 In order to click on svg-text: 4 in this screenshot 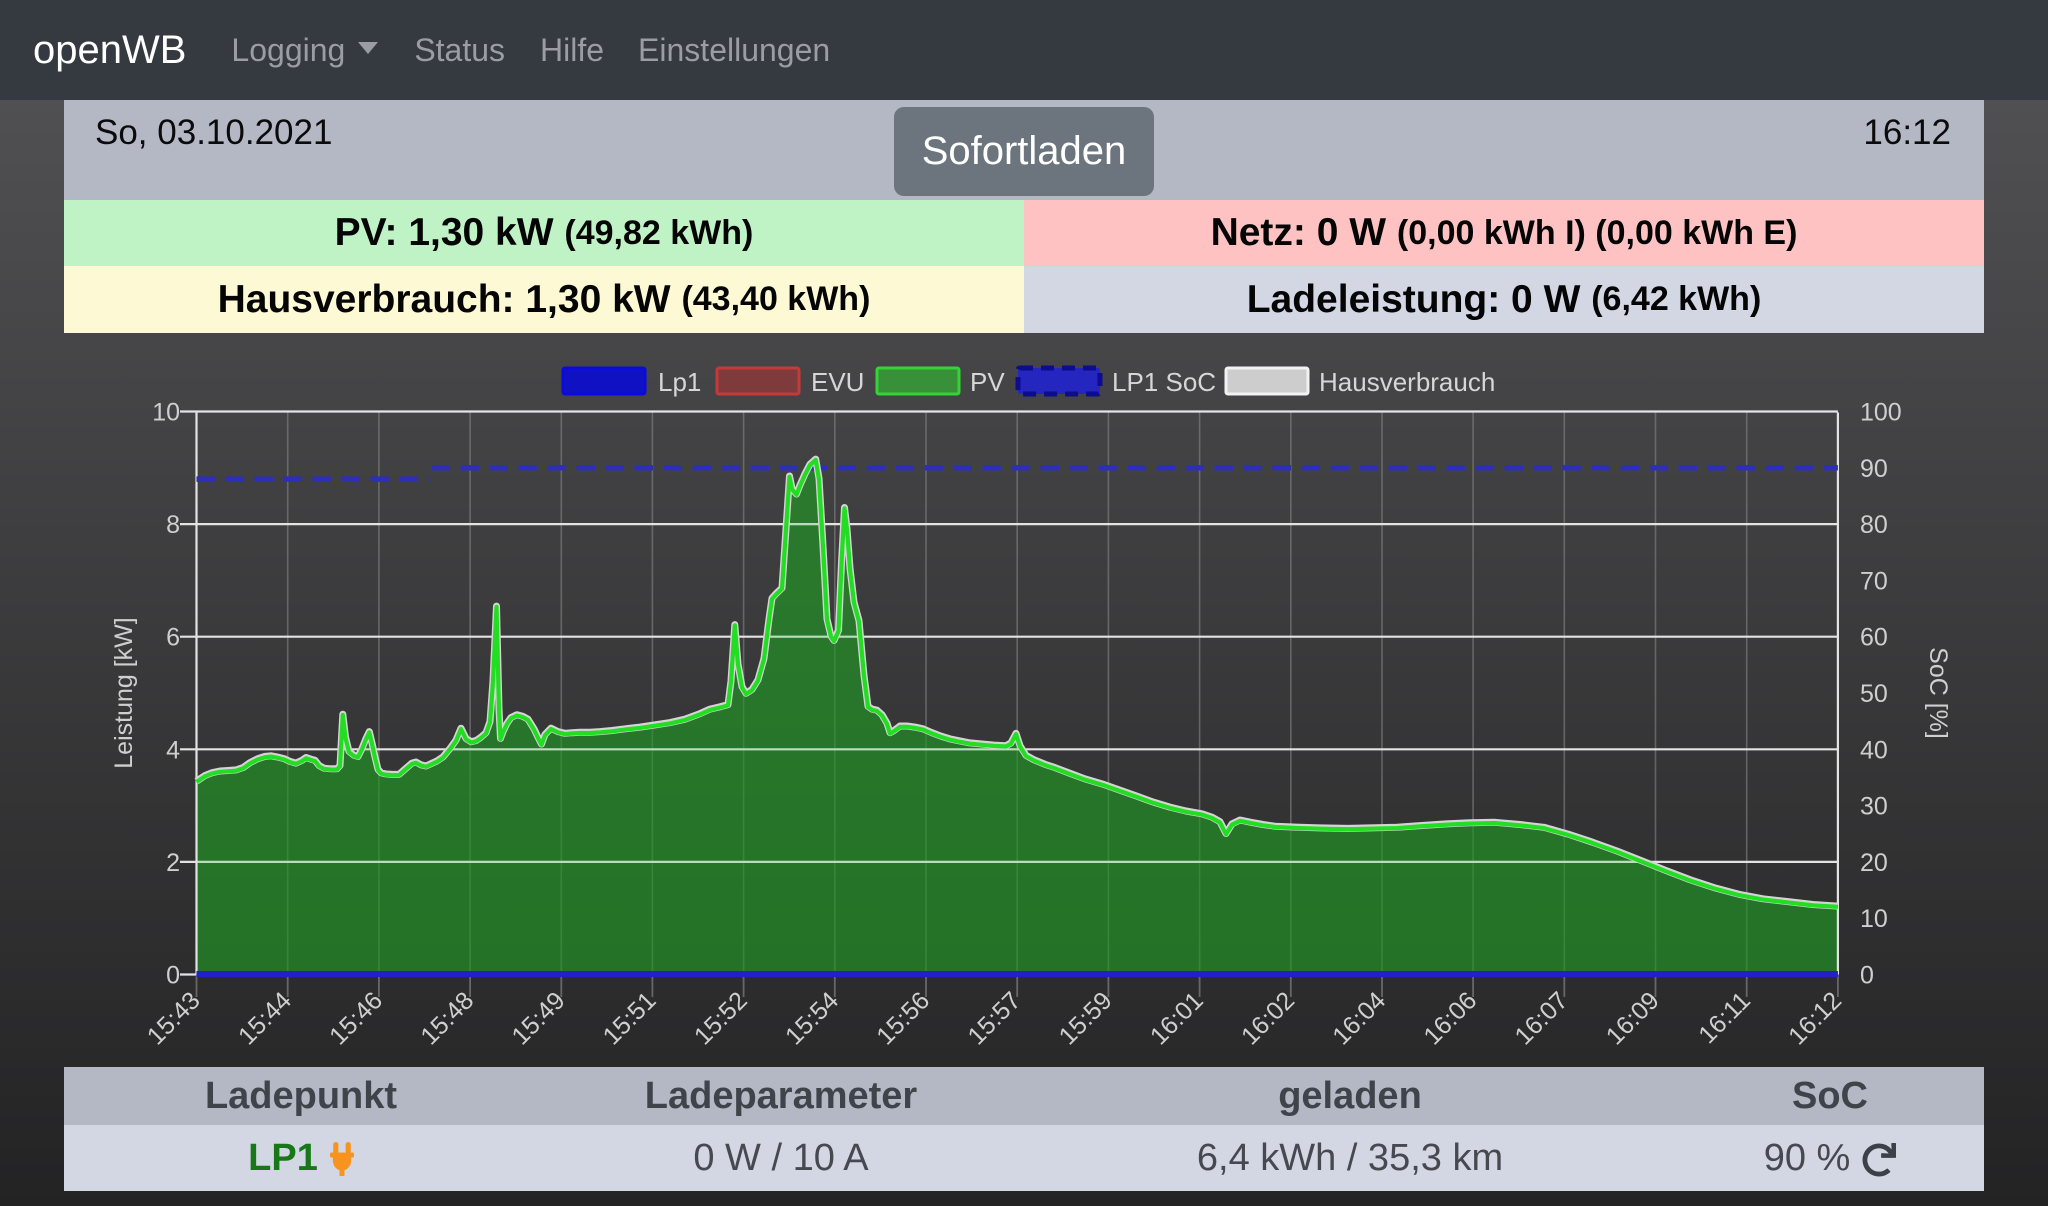, I will do `click(173, 750)`.